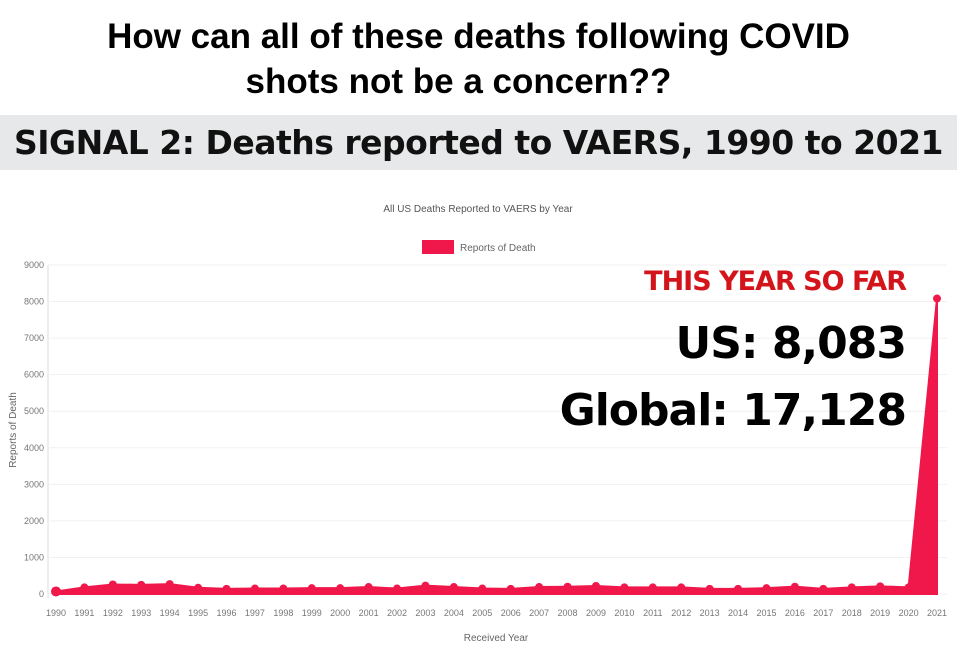 This screenshot has width=957, height=649. I want to click on y-tick-label: 3000, so click(34, 484).